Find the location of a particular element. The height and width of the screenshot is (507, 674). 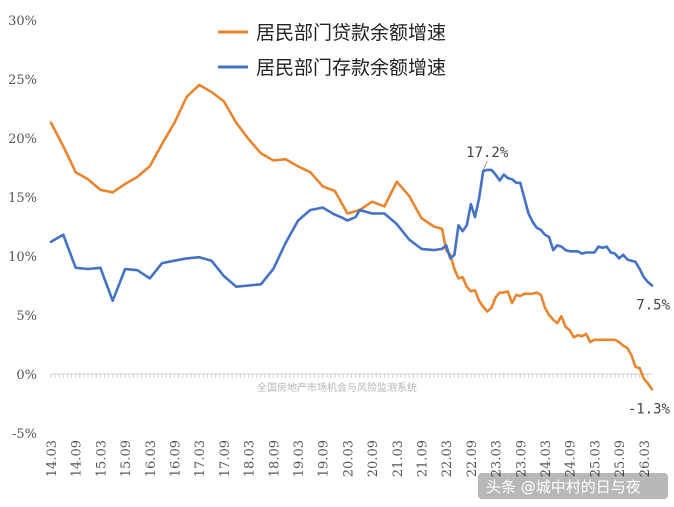

y-tick-label: 0% is located at coordinates (26, 375).